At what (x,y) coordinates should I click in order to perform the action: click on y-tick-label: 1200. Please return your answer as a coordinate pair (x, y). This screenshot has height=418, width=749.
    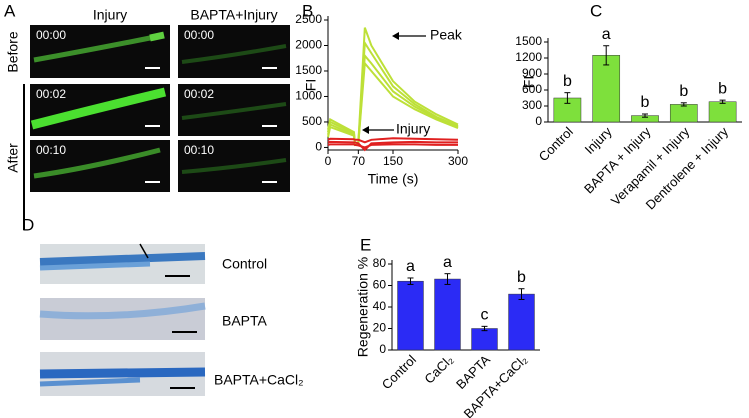
    Looking at the image, I should click on (528, 57).